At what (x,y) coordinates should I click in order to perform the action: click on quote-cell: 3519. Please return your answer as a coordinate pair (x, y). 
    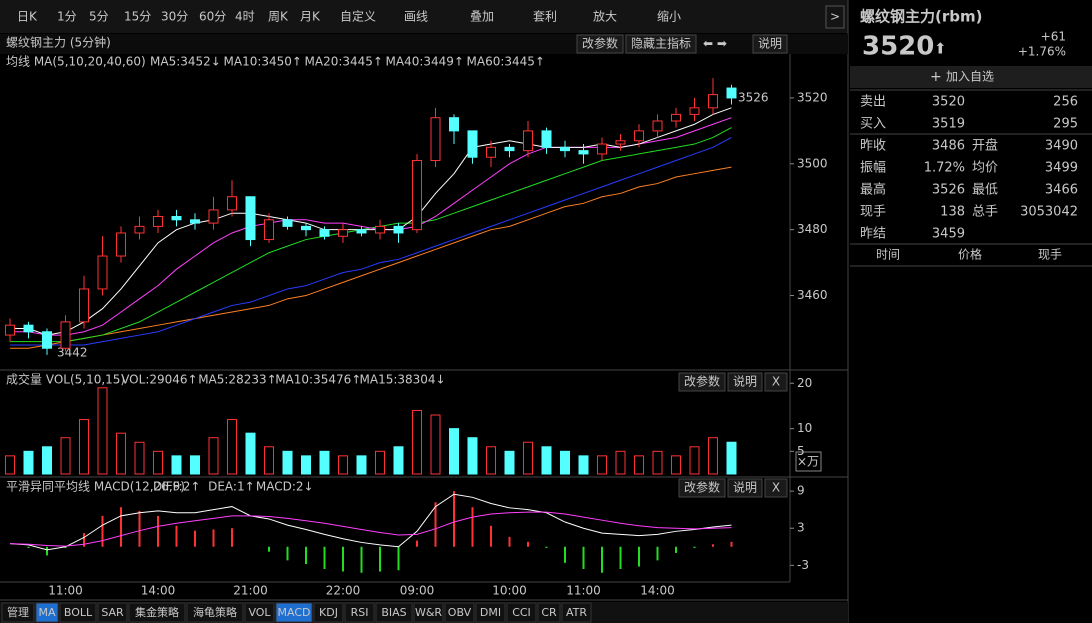
    Looking at the image, I should click on (948, 124).